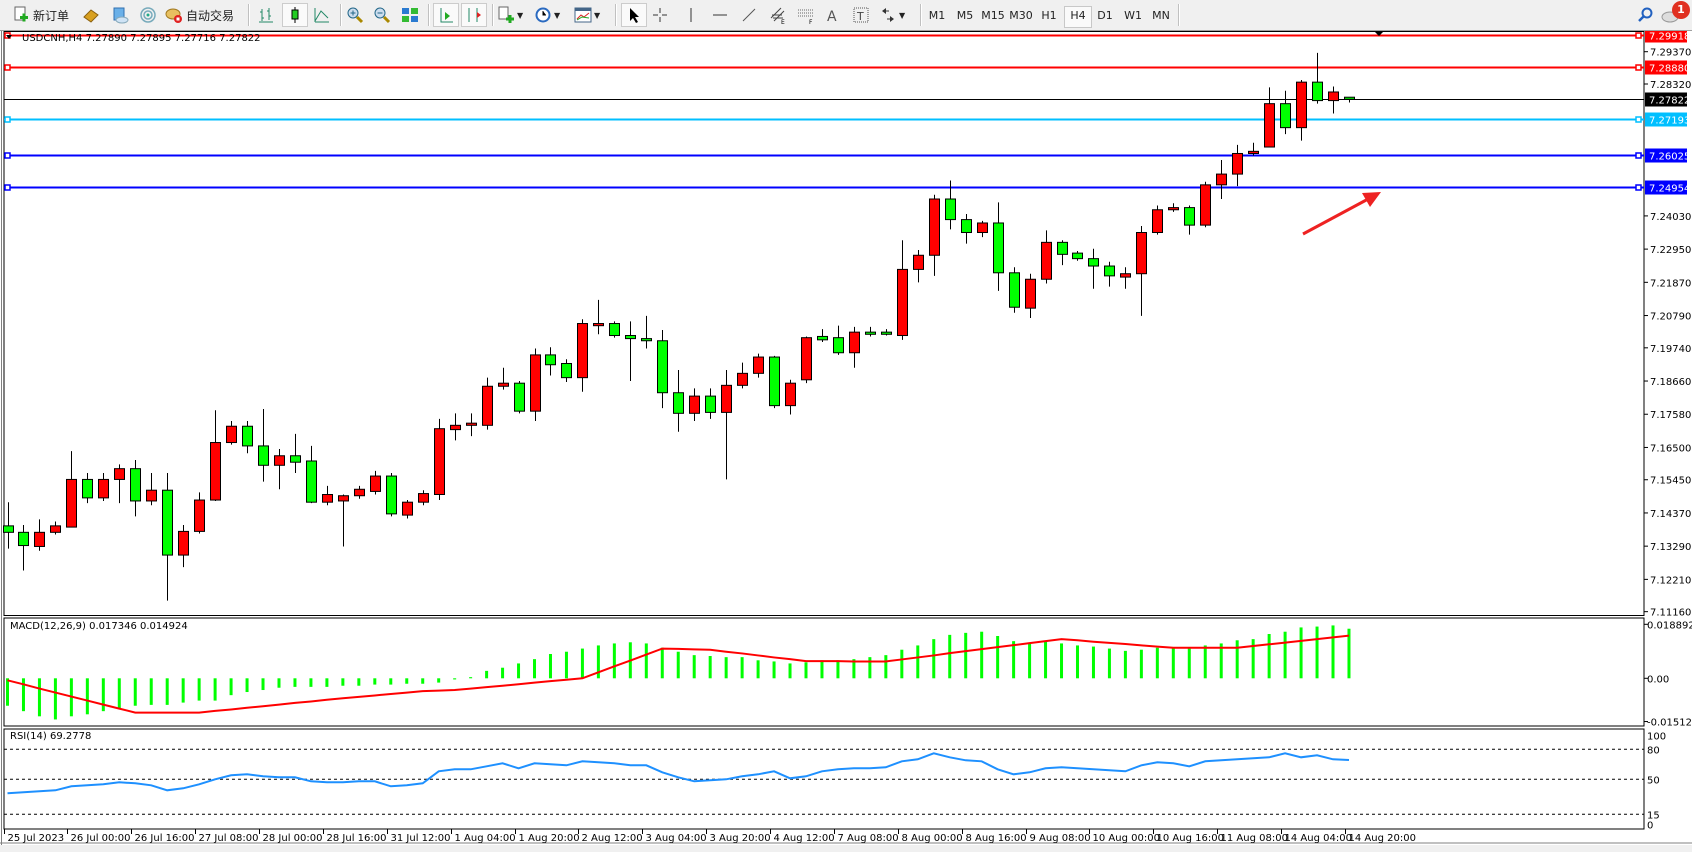  What do you see at coordinates (9, 37) in the screenshot?
I see `chart-menu-triangle-icon` at bounding box center [9, 37].